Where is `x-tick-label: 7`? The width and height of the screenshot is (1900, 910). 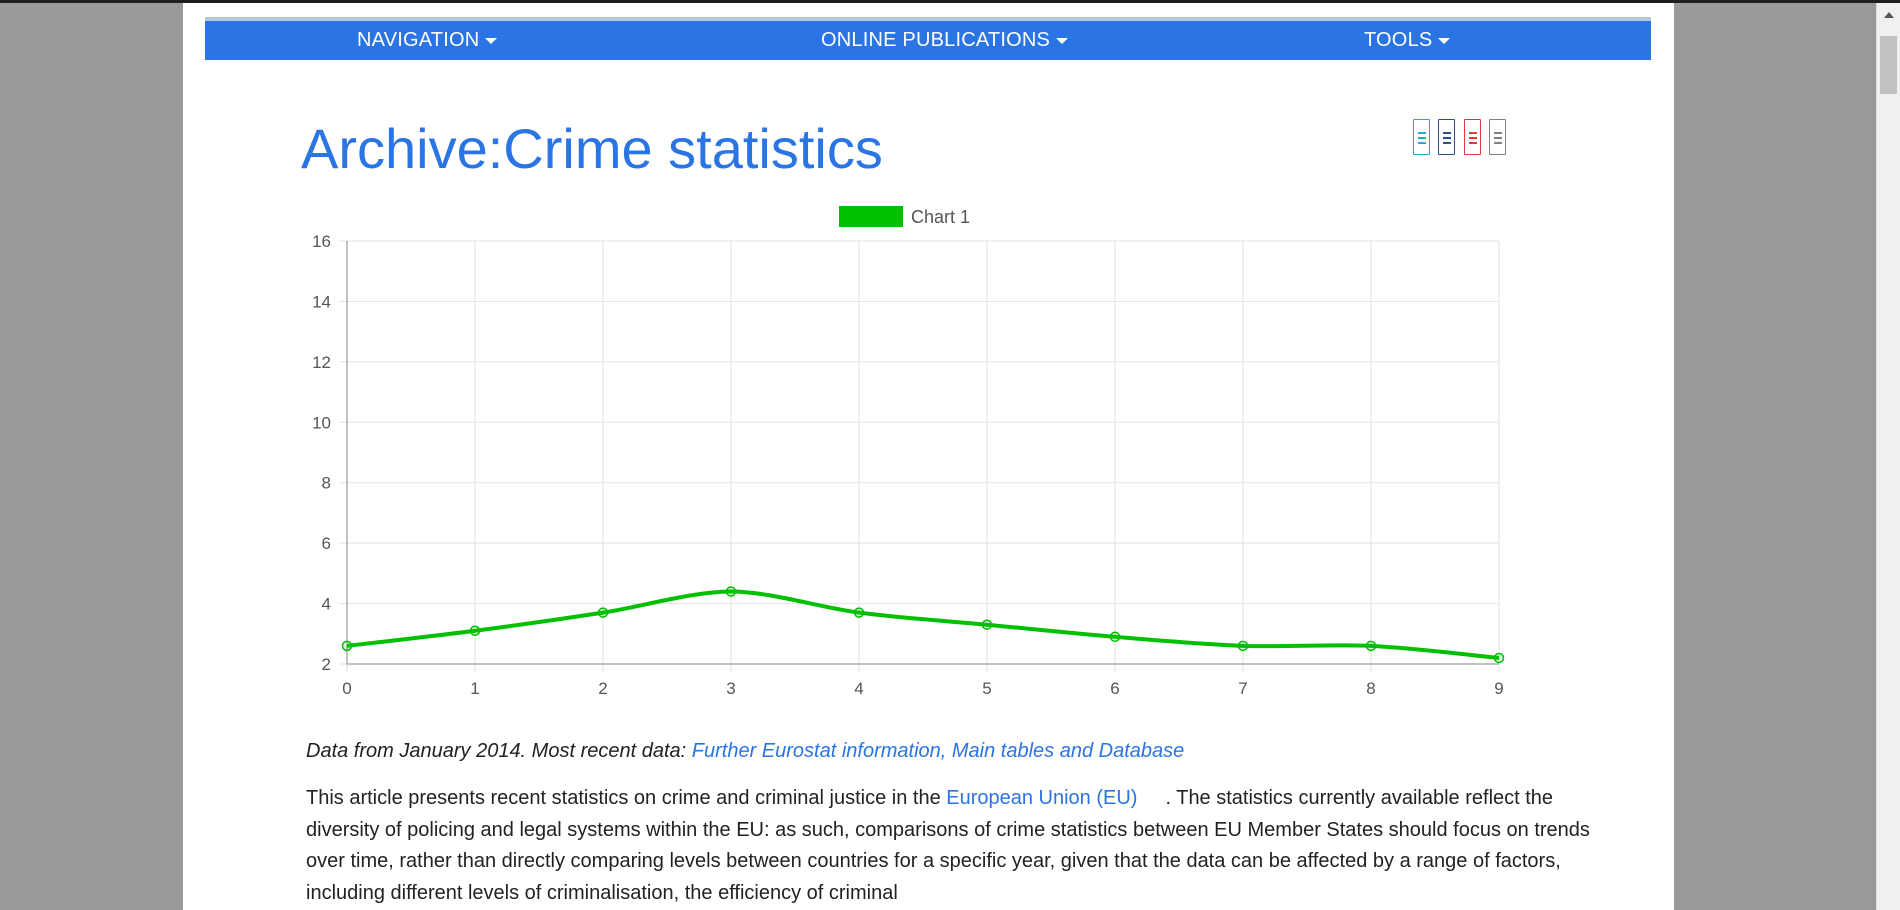 x-tick-label: 7 is located at coordinates (1242, 688).